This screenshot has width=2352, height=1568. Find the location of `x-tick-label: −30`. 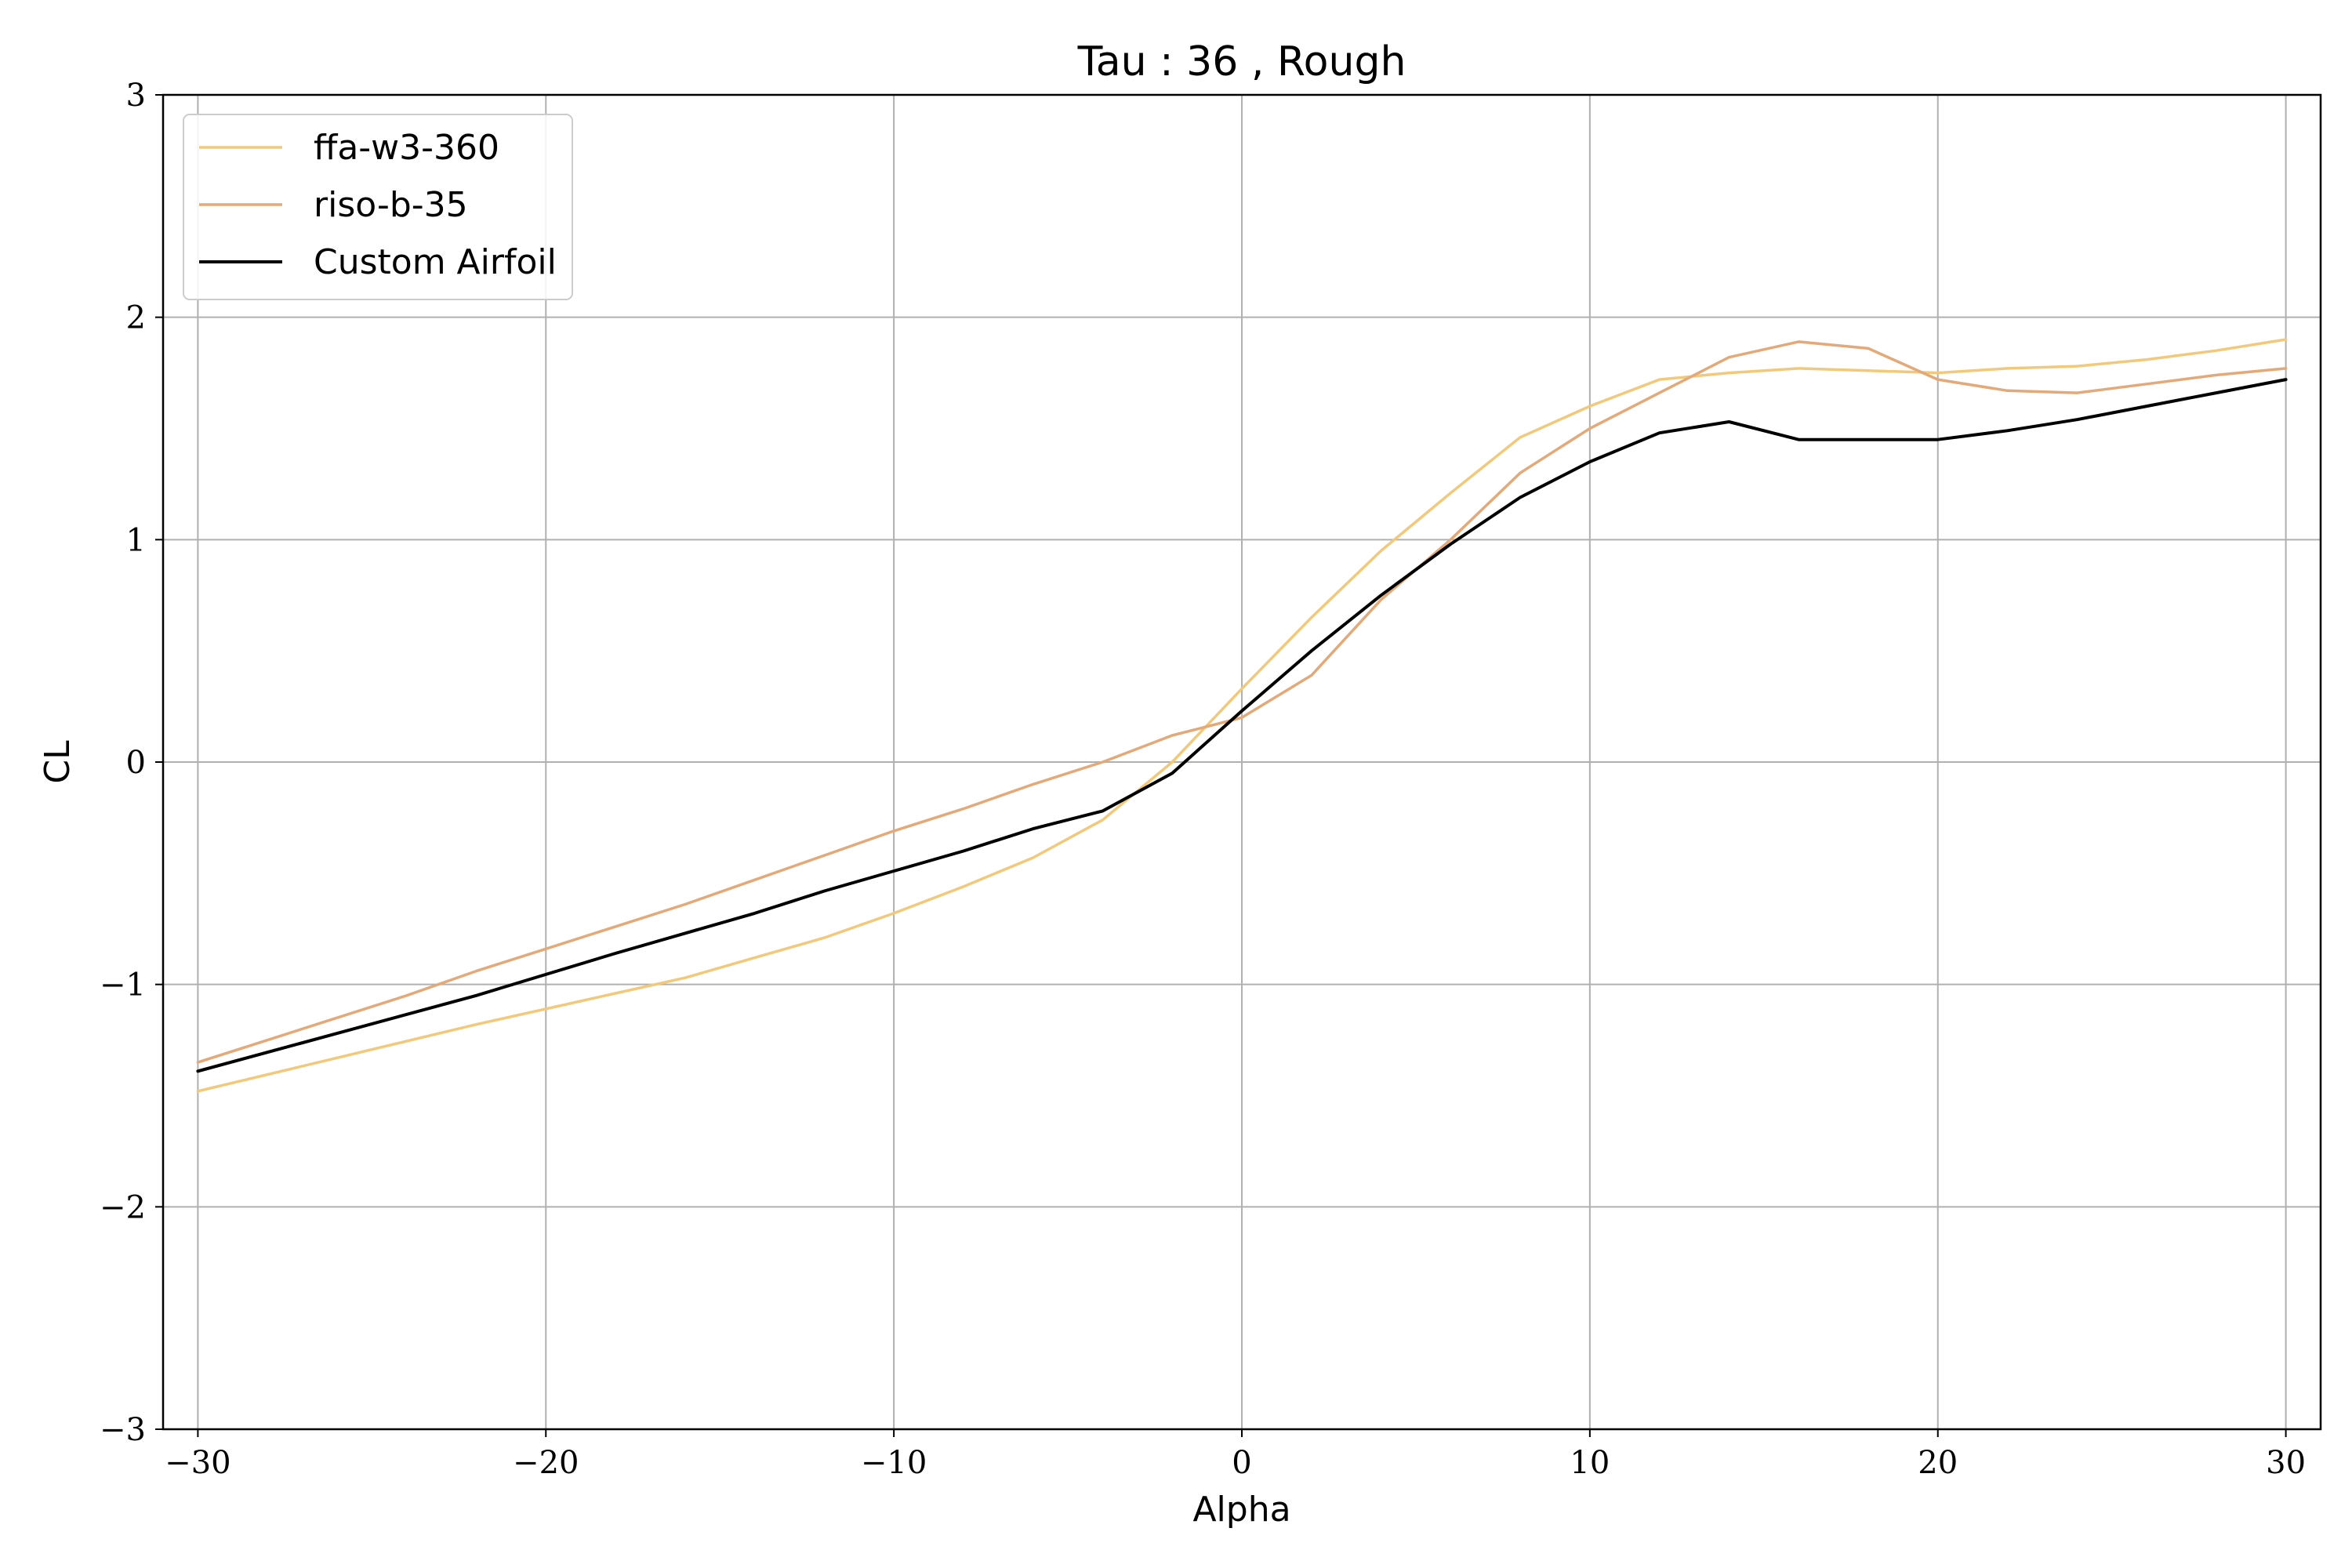

x-tick-label: −30 is located at coordinates (197, 1463).